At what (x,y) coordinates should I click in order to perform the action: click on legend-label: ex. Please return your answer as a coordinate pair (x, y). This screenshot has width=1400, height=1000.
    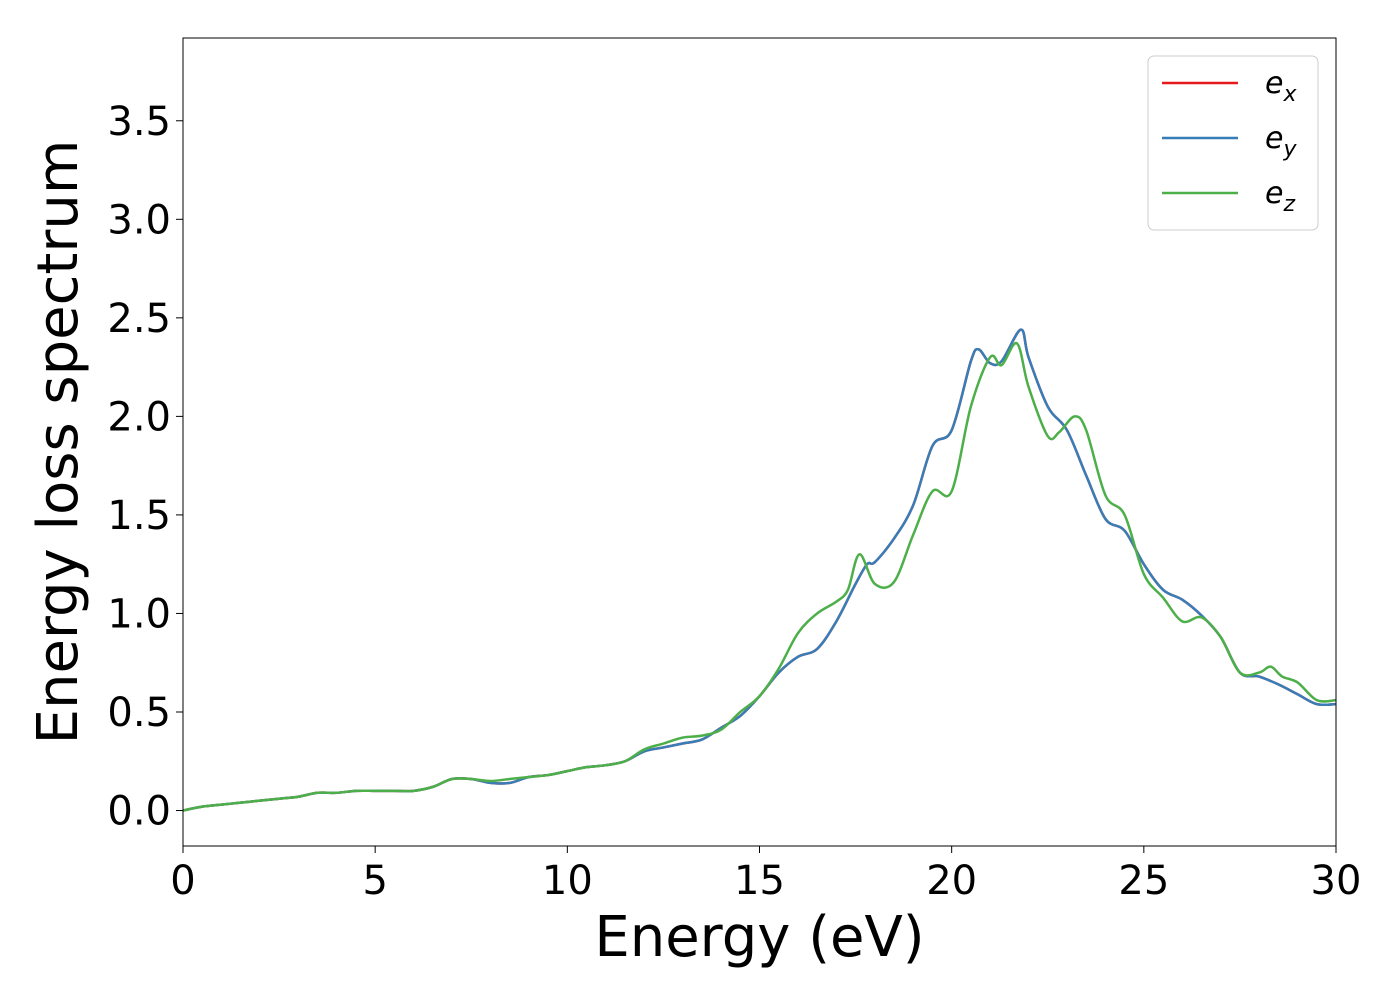
    Looking at the image, I should click on (1281, 86).